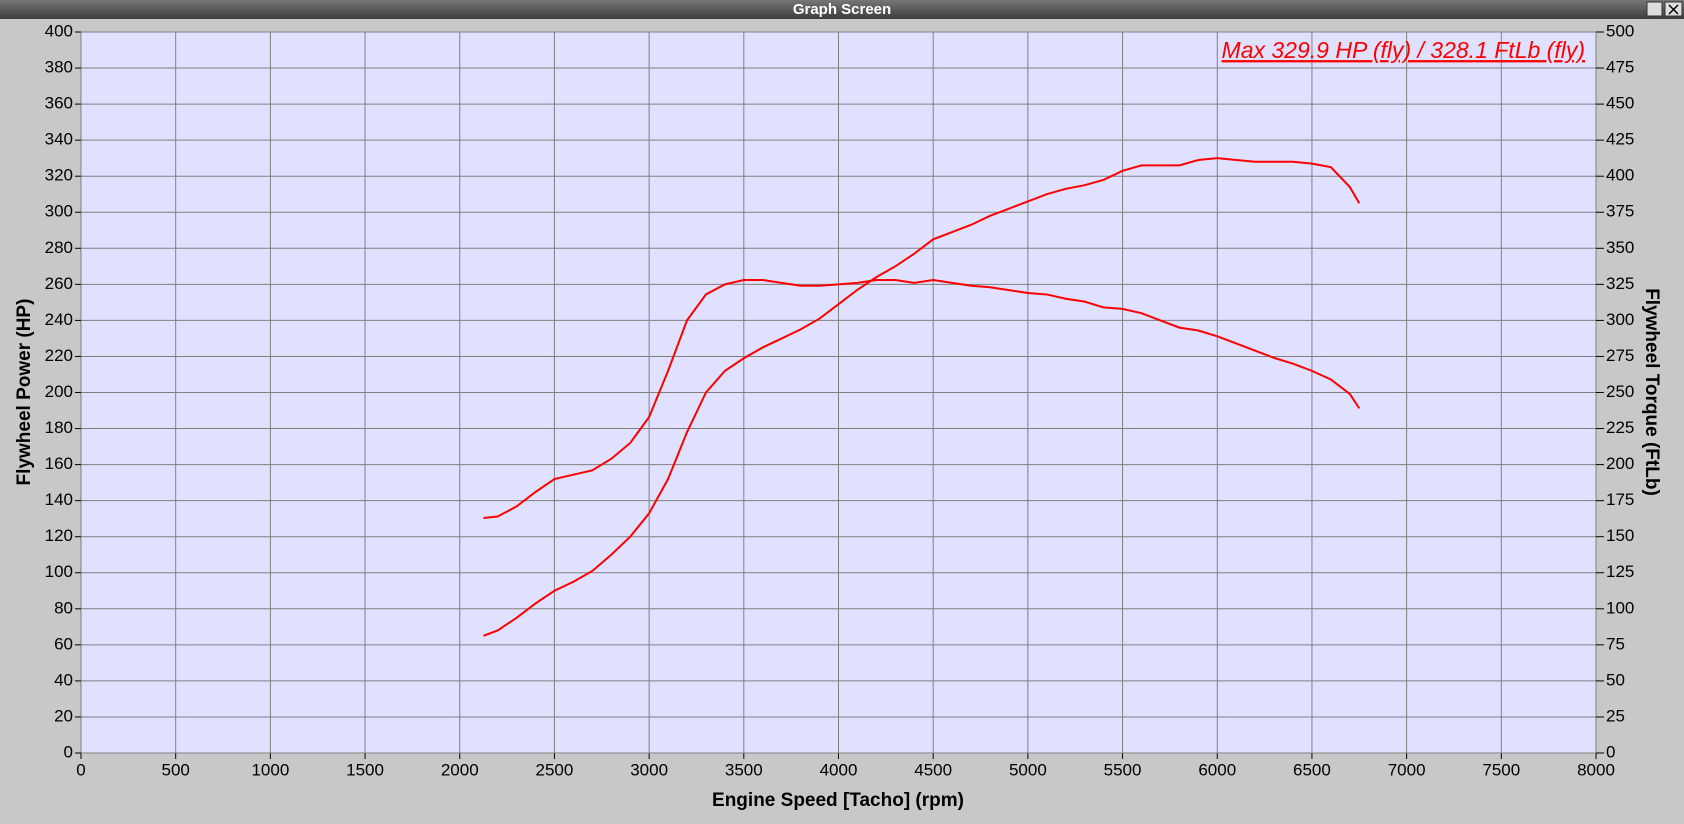 The image size is (1684, 824). Describe the element at coordinates (1620, 571) in the screenshot. I see `y2-tick-label: 125` at that location.